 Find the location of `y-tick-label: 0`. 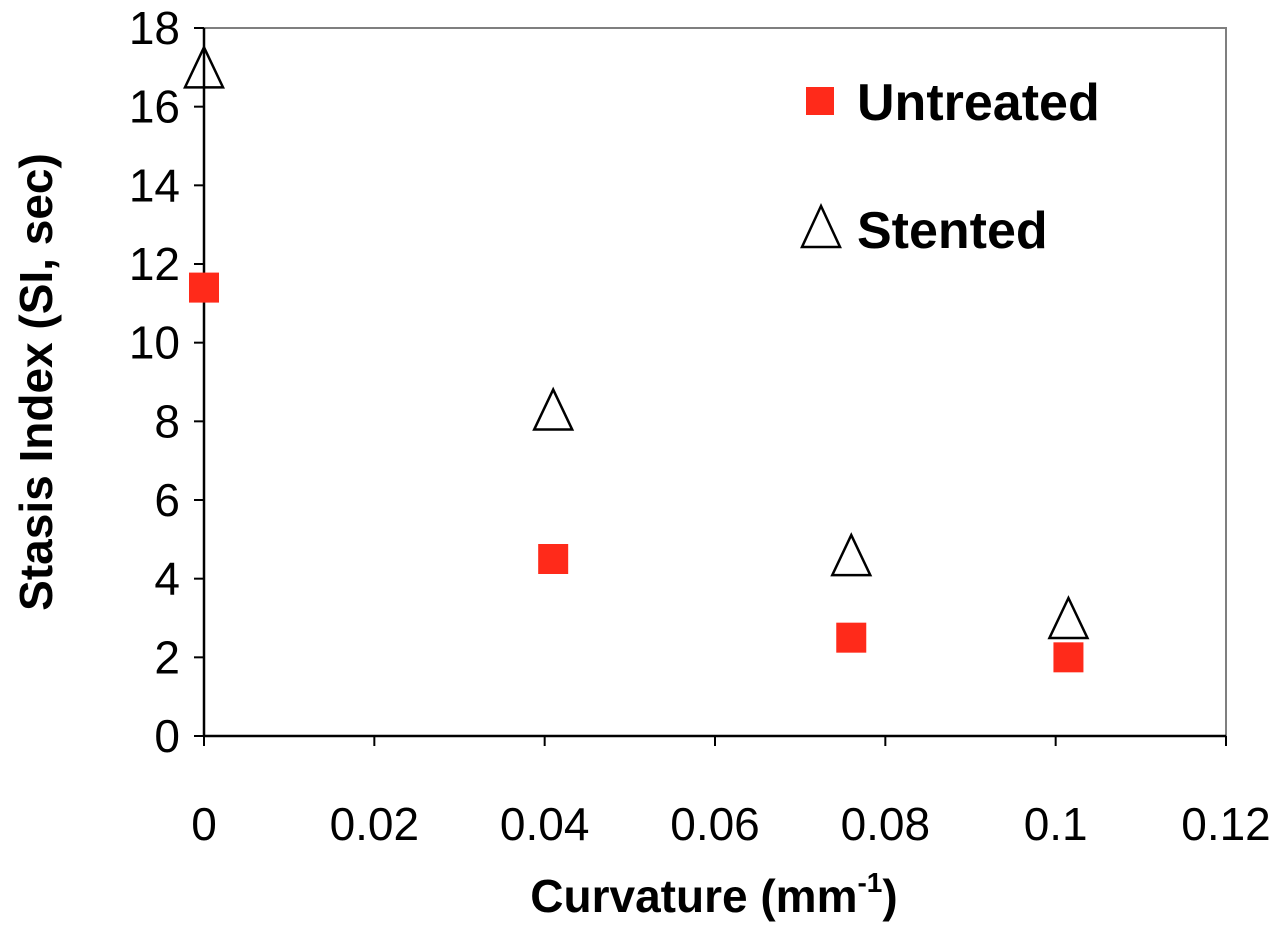

y-tick-label: 0 is located at coordinates (167, 736).